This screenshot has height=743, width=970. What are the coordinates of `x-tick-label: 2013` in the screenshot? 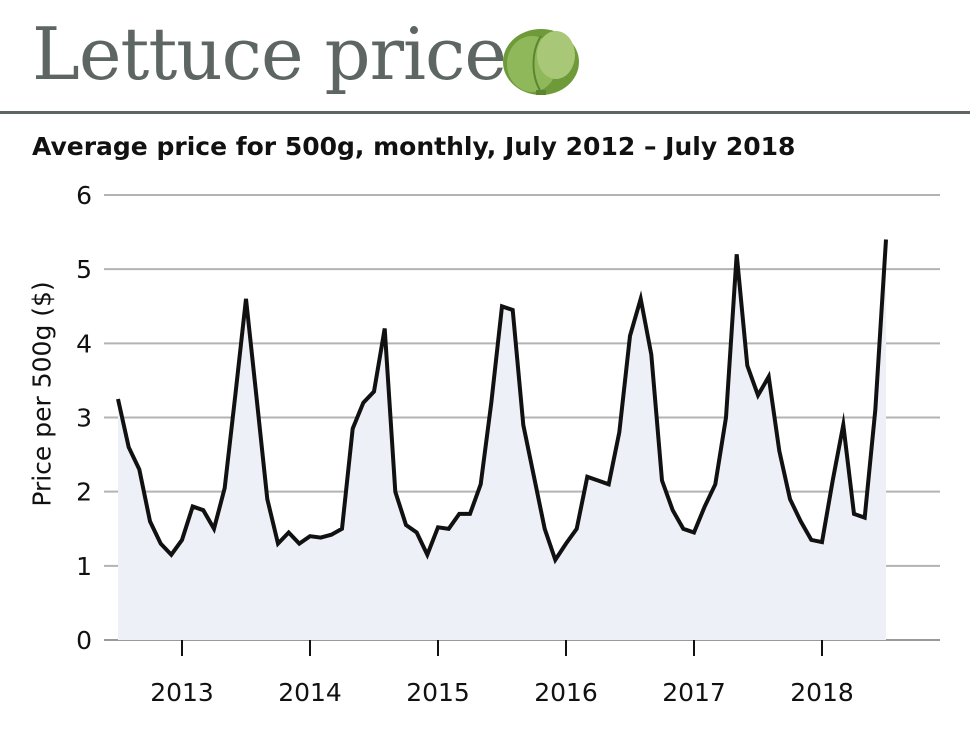 It's located at (182, 692).